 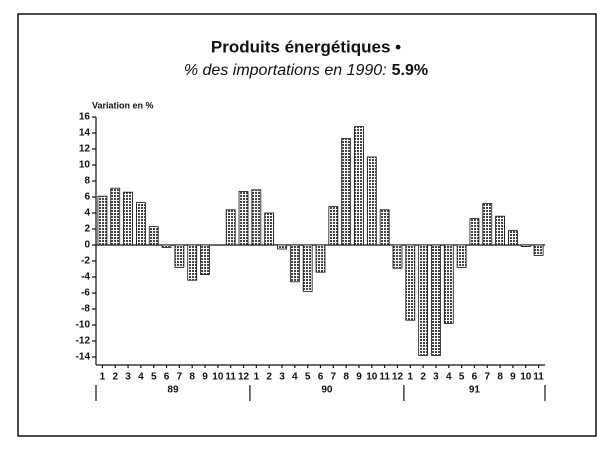 What do you see at coordinates (85, 165) in the screenshot?
I see `y-tick-label: 10` at bounding box center [85, 165].